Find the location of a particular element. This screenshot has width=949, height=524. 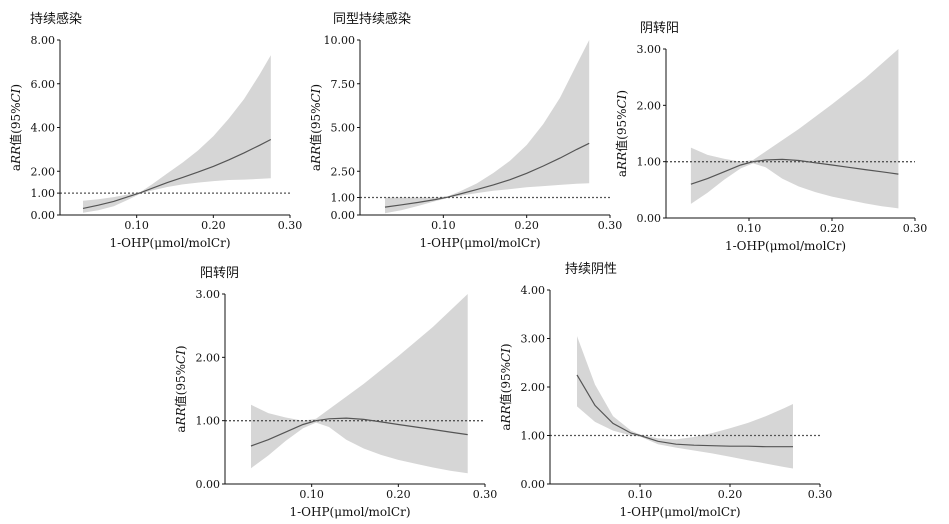

chart-title: 持续阴性 is located at coordinates (591, 269).